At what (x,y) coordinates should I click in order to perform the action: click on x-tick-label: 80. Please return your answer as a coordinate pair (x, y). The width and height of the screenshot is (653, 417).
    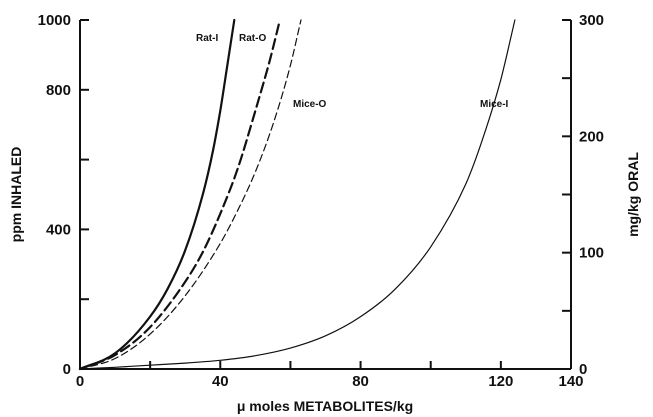
    Looking at the image, I should click on (360, 381).